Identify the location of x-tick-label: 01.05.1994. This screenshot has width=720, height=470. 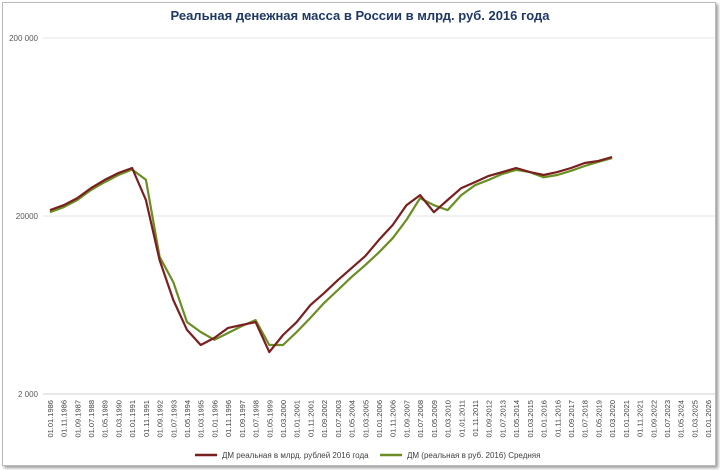
(187, 419).